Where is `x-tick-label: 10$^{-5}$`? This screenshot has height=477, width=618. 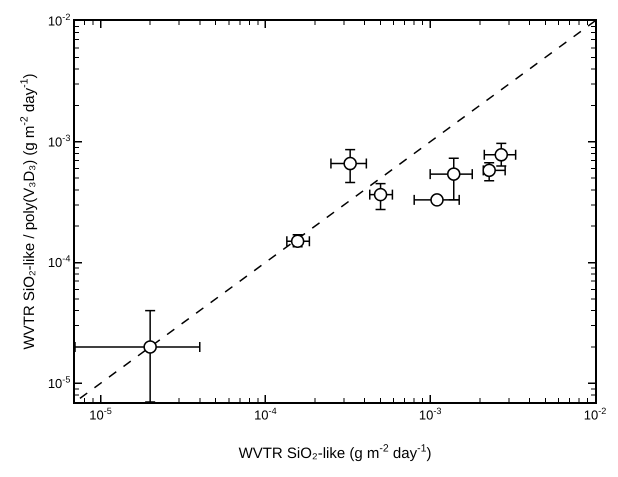 x-tick-label: 10$^{-5}$ is located at coordinates (100, 414).